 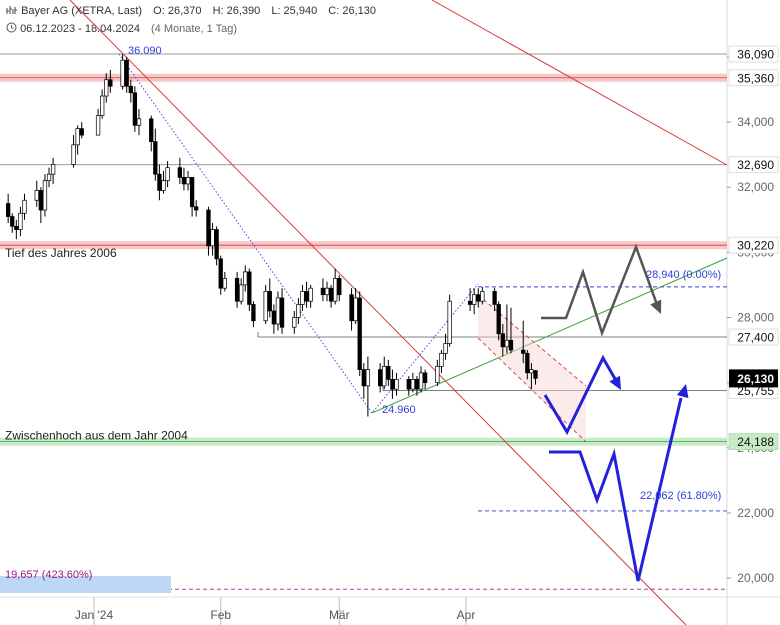 I want to click on fib-highlight-box, so click(x=85, y=584).